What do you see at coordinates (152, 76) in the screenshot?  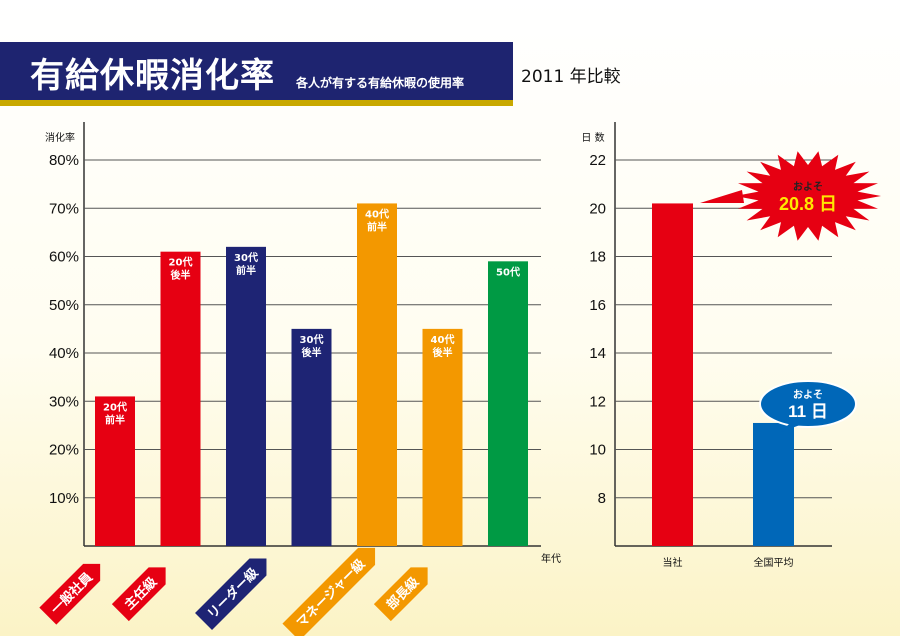 I see `page-title: 有給休暇消化率` at bounding box center [152, 76].